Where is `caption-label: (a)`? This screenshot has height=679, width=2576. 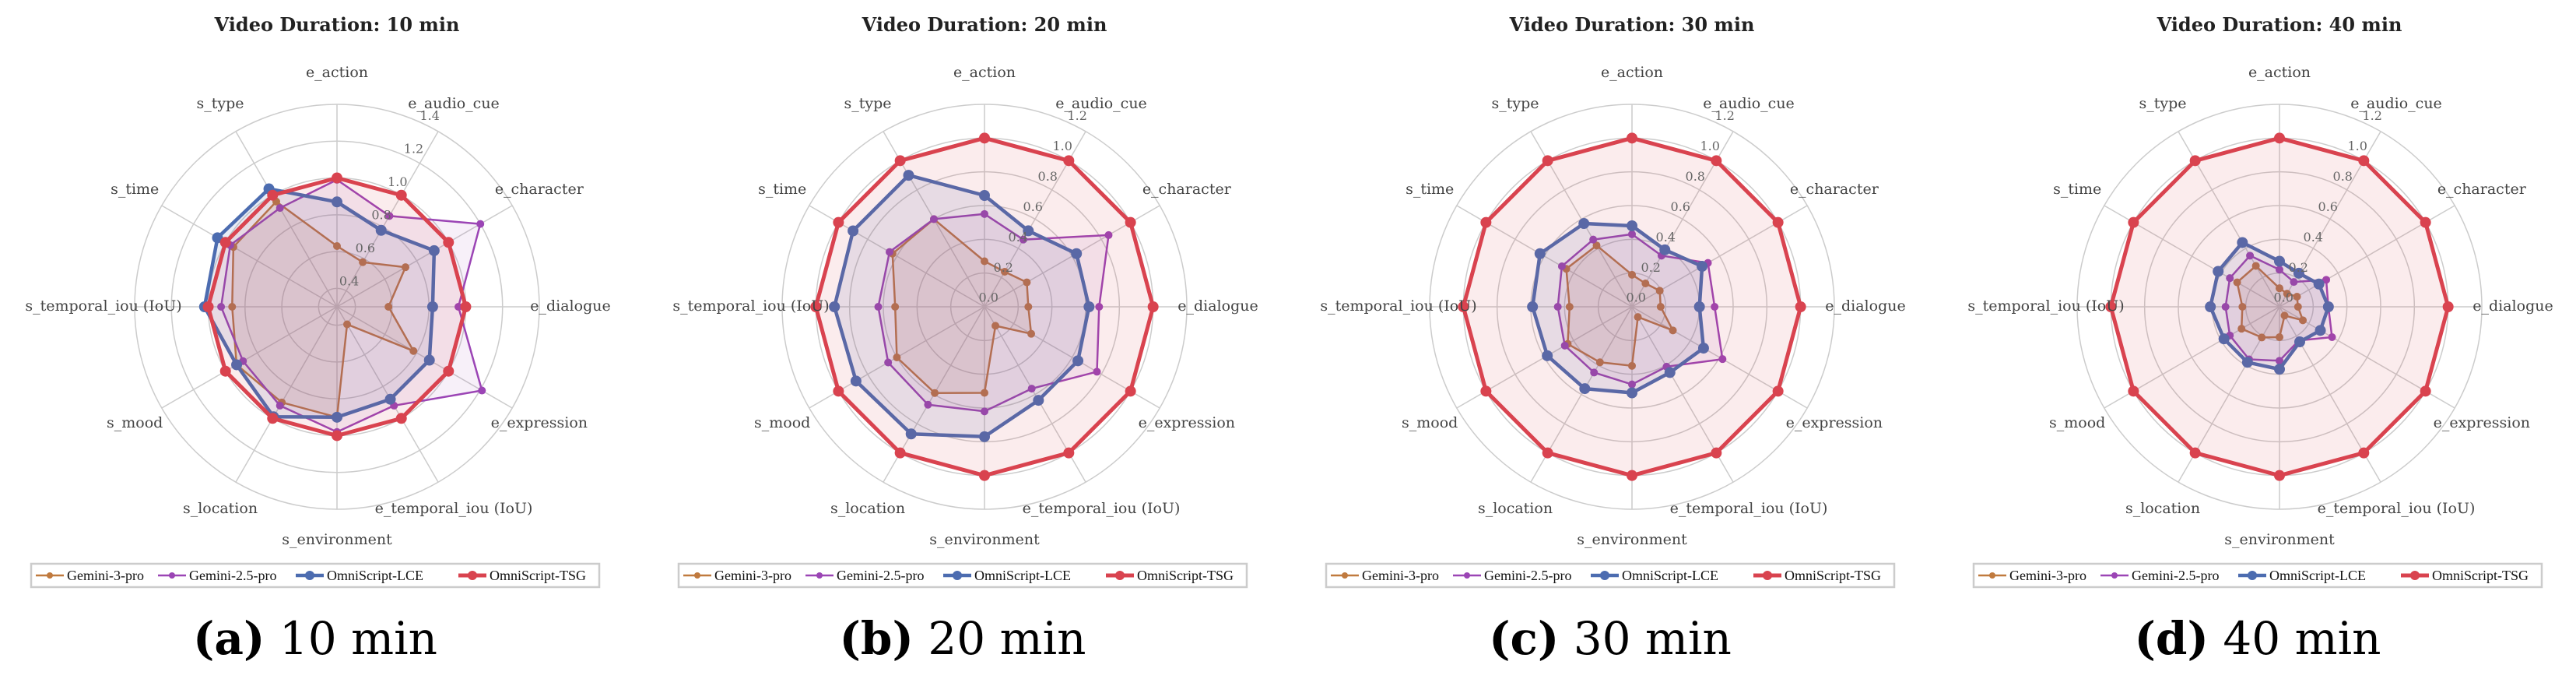 caption-label: (a) is located at coordinates (229, 638).